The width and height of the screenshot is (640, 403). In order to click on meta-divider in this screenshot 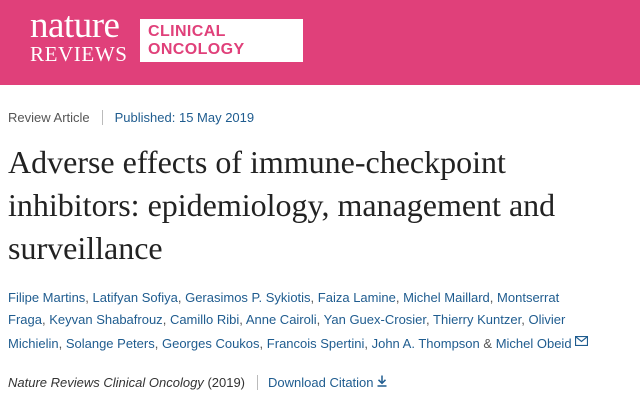, I will do `click(102, 117)`.